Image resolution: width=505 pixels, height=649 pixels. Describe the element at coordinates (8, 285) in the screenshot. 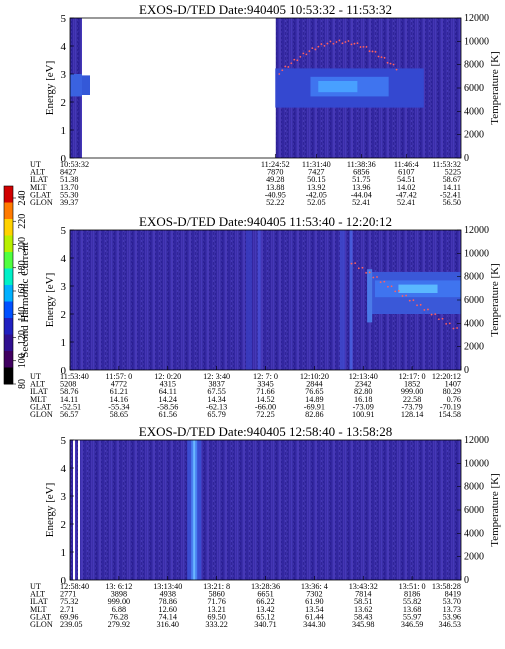

I see `colorbar-frame` at that location.